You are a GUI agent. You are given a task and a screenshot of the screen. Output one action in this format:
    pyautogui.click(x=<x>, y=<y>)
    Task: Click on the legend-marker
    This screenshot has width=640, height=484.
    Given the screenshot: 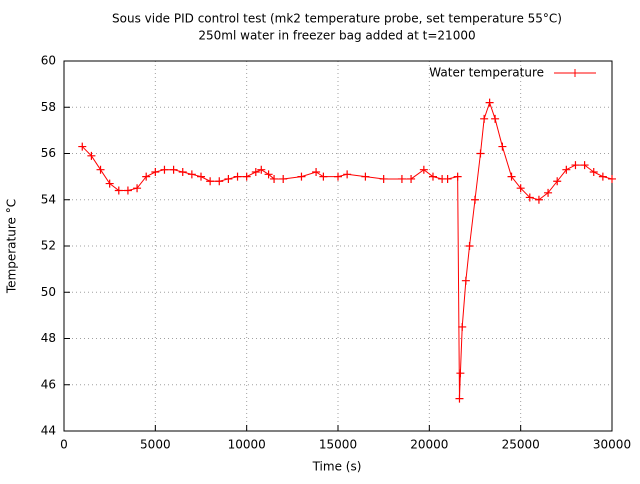 What is the action you would take?
    pyautogui.click(x=575, y=73)
    